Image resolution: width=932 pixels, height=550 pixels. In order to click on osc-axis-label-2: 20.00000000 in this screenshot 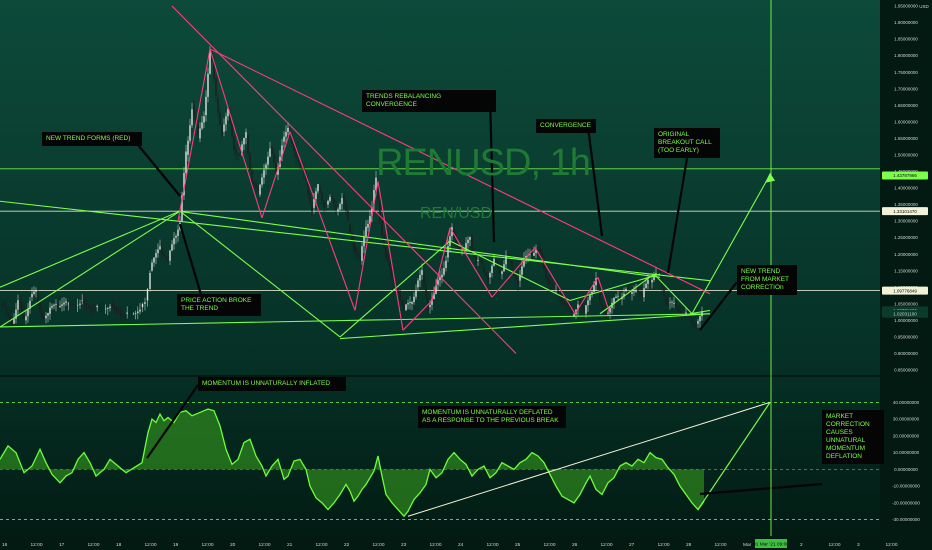, I will do `click(906, 435)`.